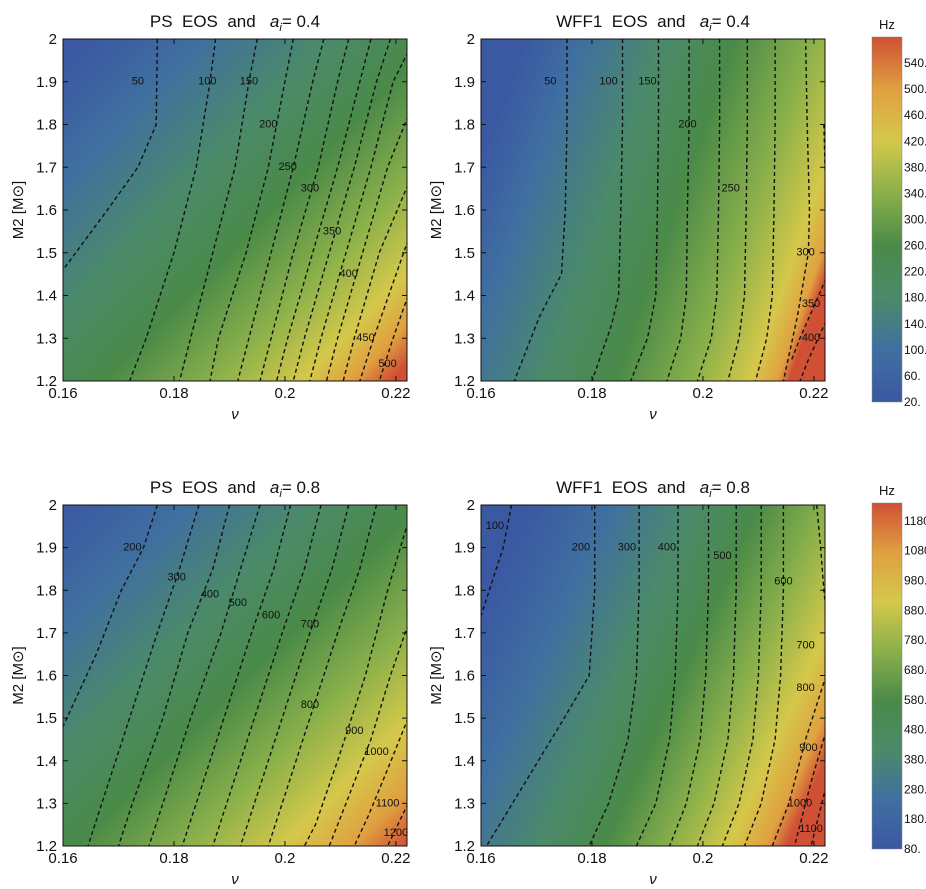  What do you see at coordinates (813, 858) in the screenshot?
I see `x-tick-label: 0.22` at bounding box center [813, 858].